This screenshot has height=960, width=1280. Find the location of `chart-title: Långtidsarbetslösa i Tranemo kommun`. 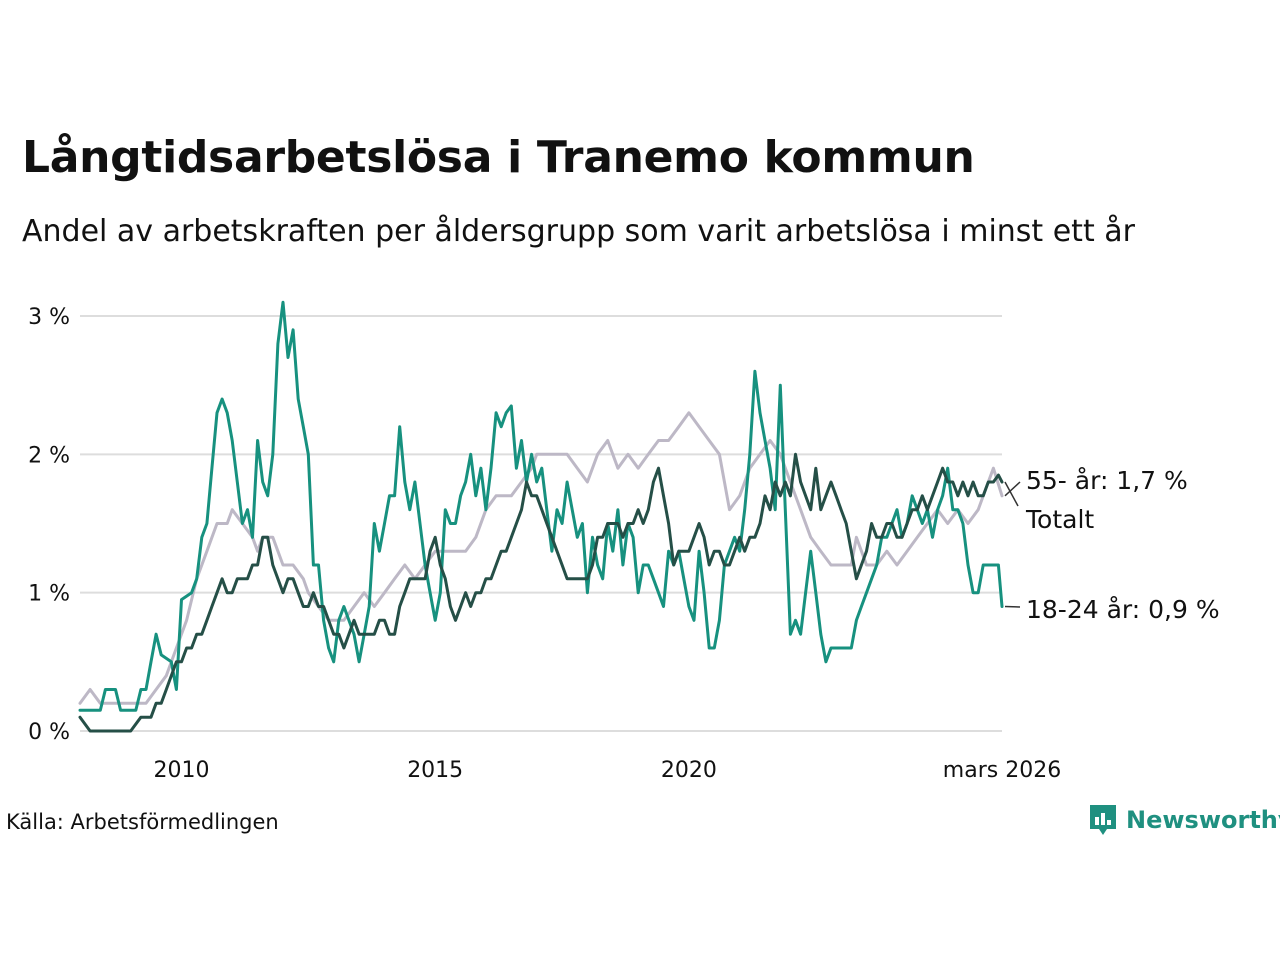

chart-title: Långtidsarbetslösa i Tranemo kommun is located at coordinates (498, 157).